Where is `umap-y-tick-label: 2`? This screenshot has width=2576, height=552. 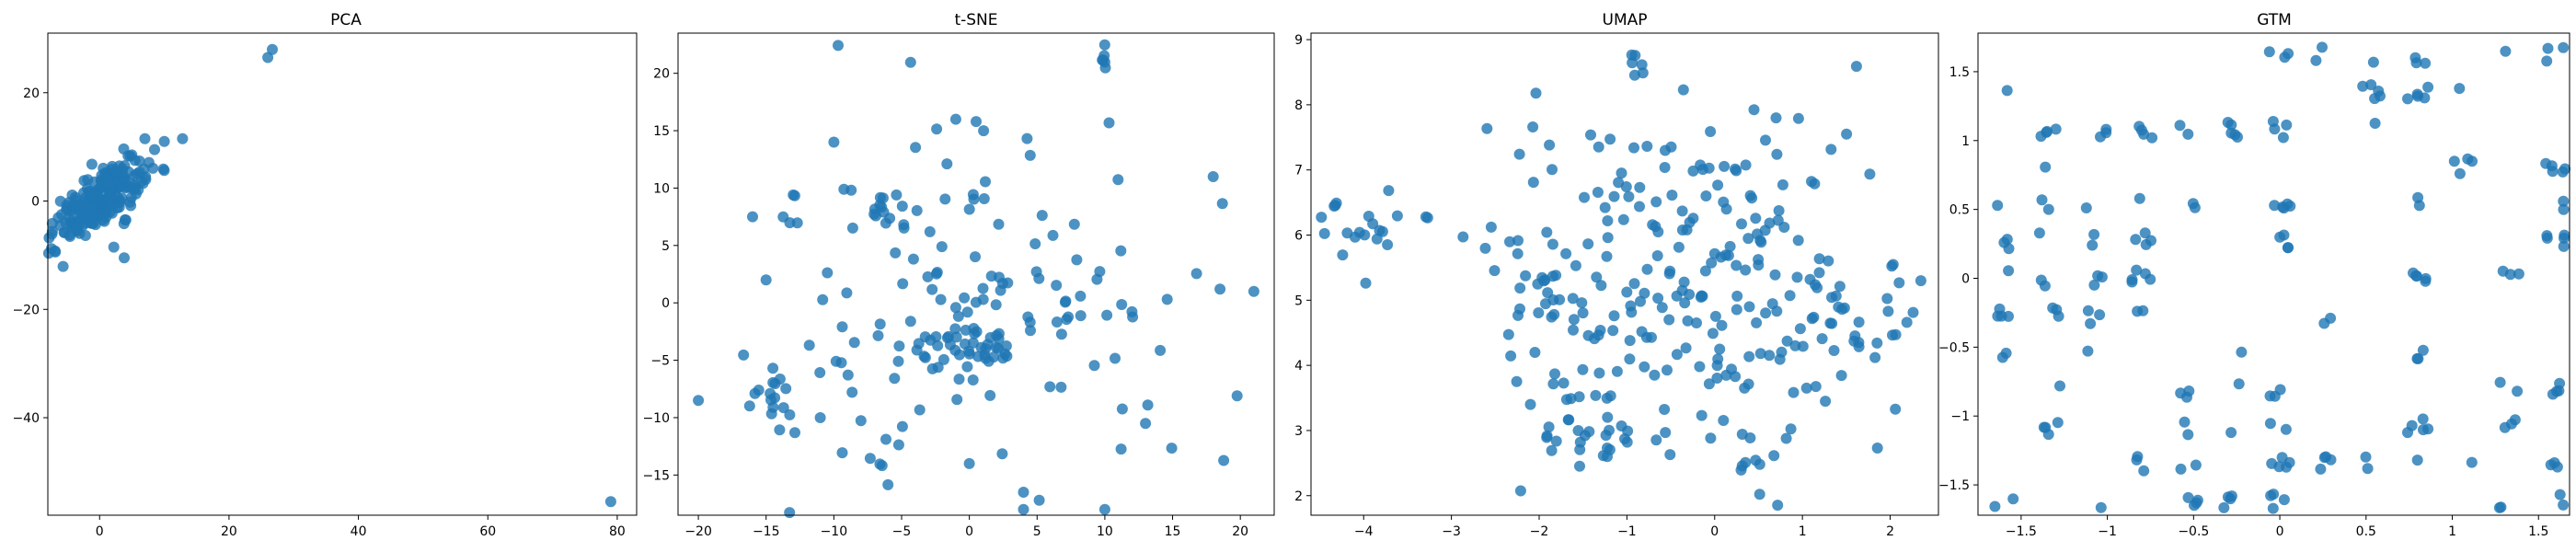
umap-y-tick-label: 2 is located at coordinates (1298, 496).